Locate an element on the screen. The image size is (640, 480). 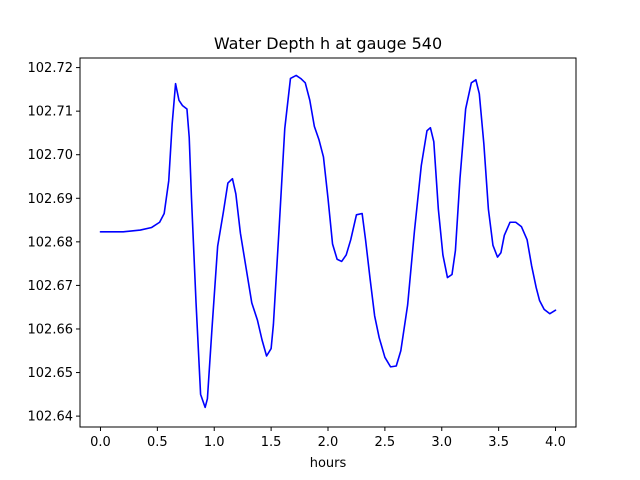
y-tick-label: 102.64 is located at coordinates (51, 417).